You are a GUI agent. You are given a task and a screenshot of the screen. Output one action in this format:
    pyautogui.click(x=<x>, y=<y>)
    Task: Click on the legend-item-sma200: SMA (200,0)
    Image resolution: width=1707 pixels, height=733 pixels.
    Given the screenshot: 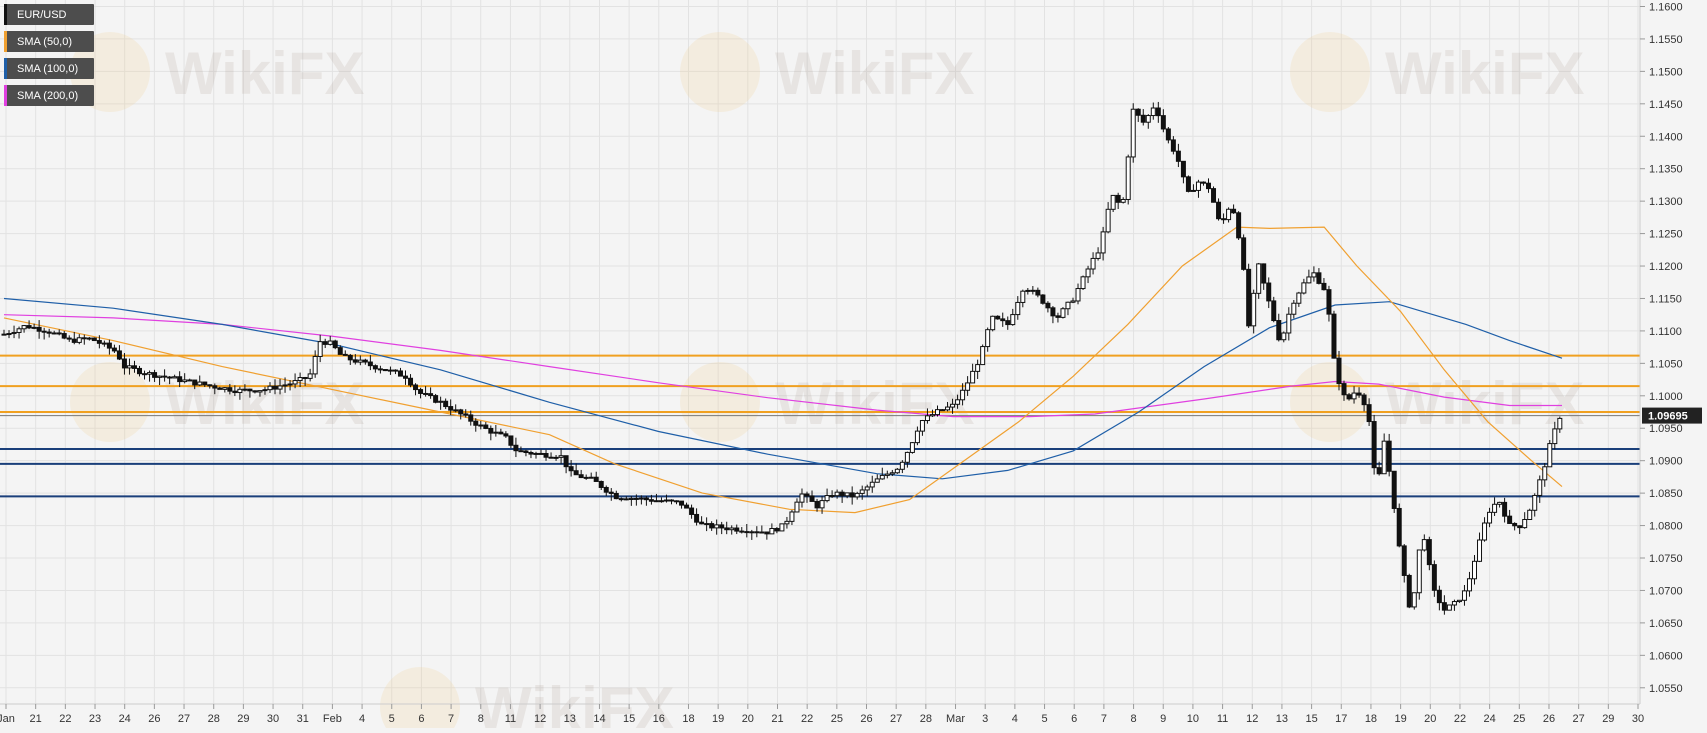 What is the action you would take?
    pyautogui.click(x=49, y=95)
    